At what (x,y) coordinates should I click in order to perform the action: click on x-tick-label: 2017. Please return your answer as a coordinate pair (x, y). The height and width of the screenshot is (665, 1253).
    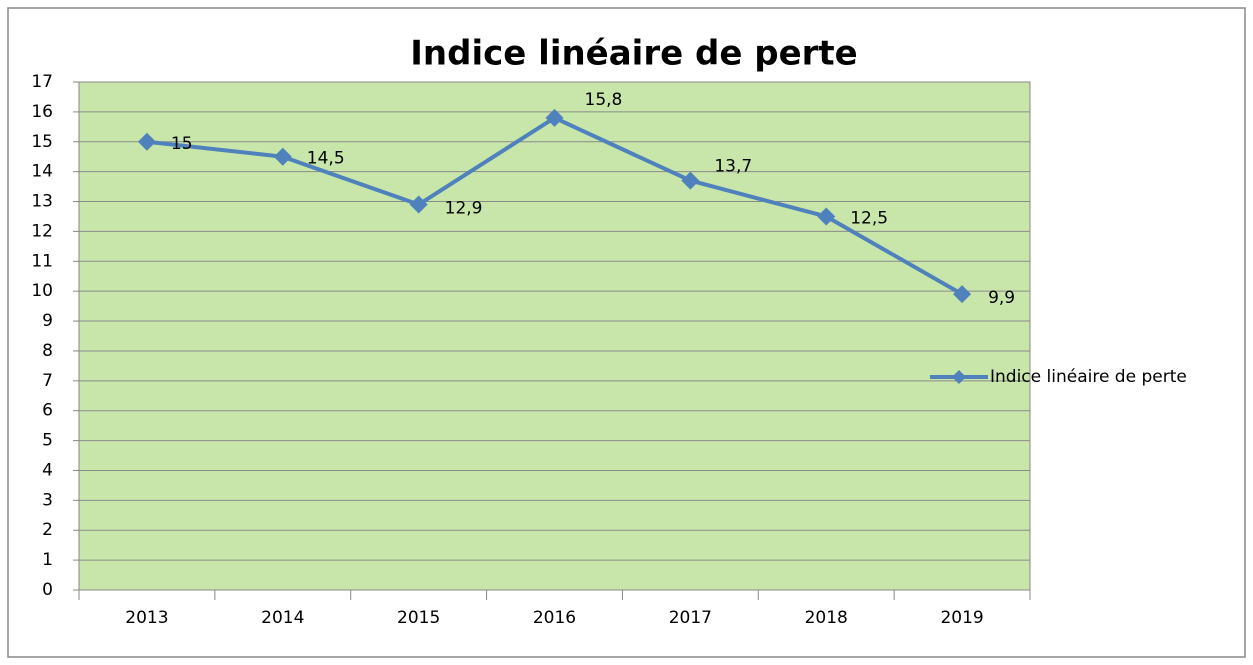
    Looking at the image, I should click on (690, 618).